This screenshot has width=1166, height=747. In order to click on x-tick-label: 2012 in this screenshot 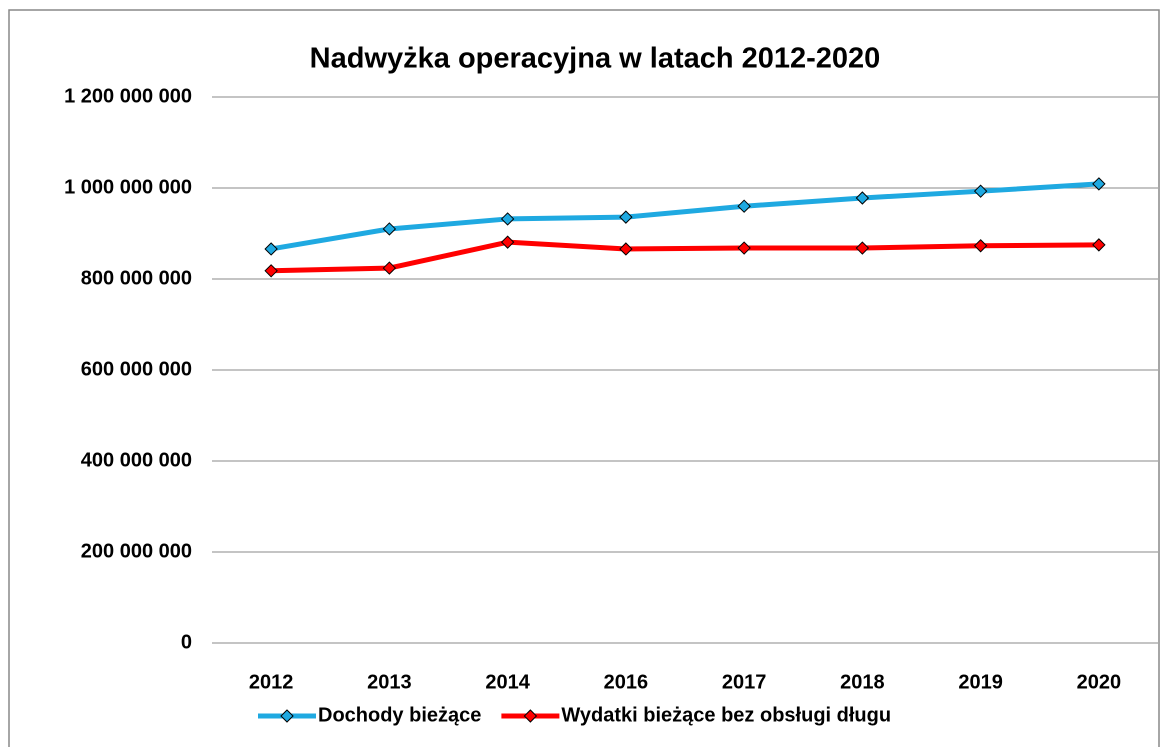, I will do `click(271, 682)`.